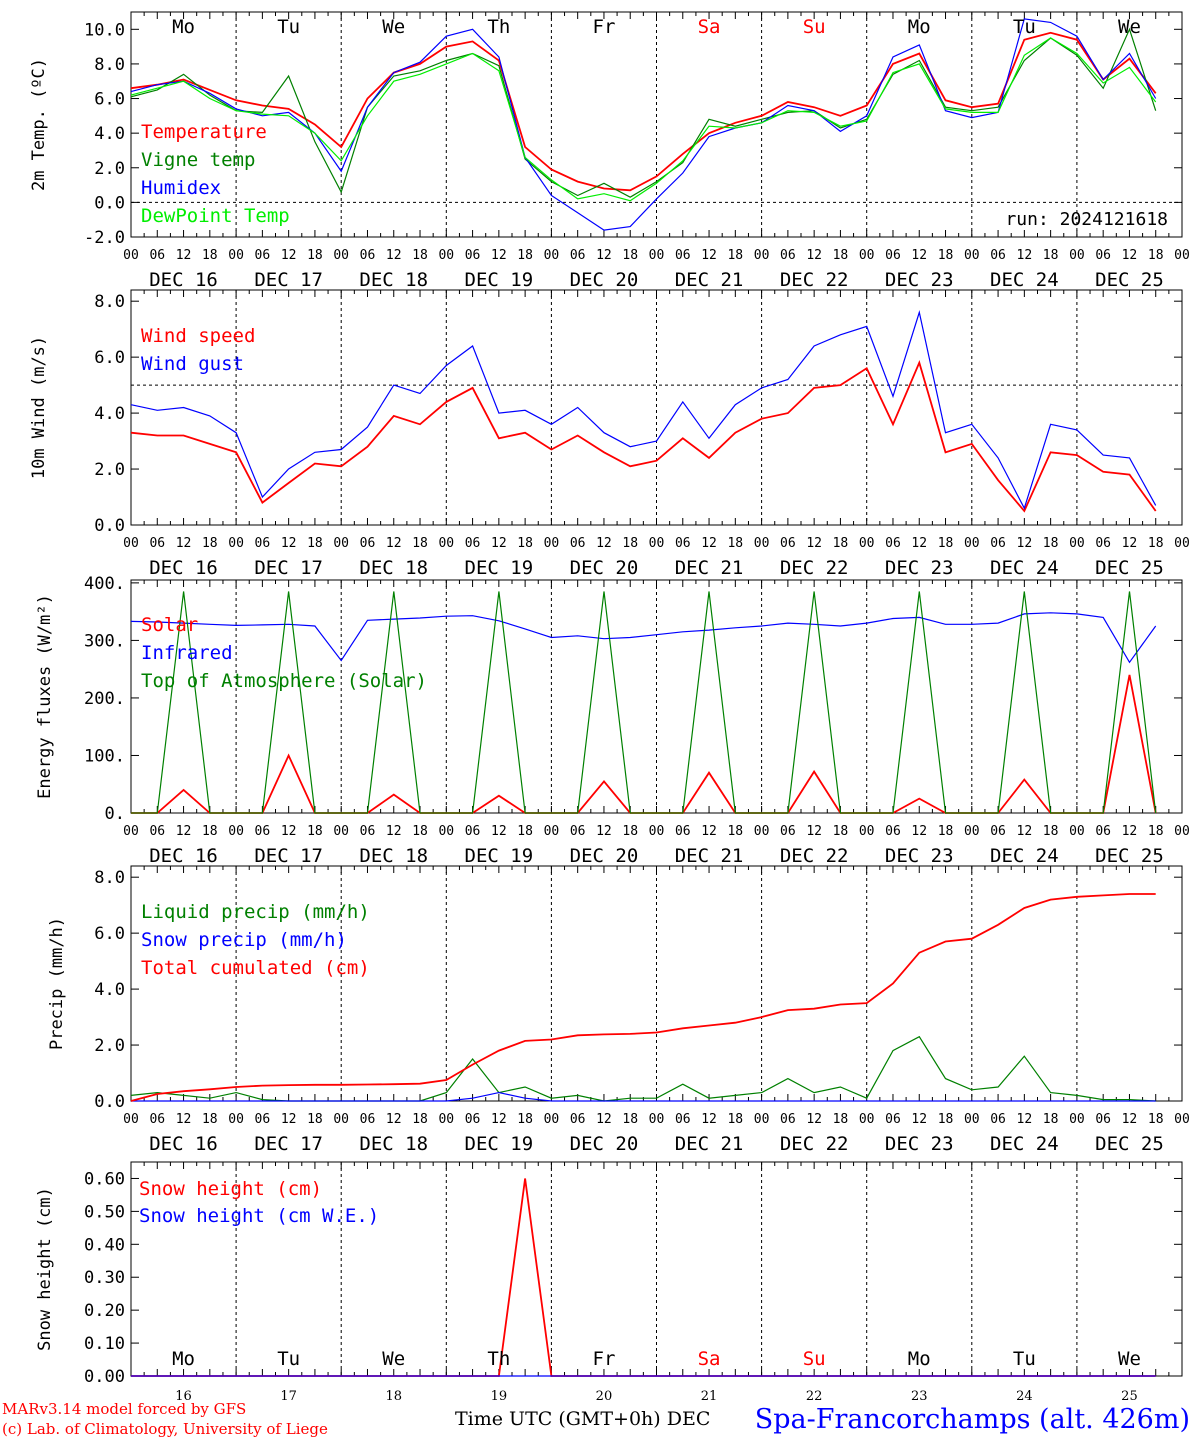 Image resolution: width=1194 pixels, height=1440 pixels. I want to click on series-line-solar, so click(644, 744).